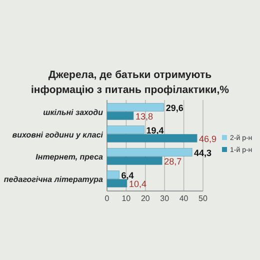  I want to click on y-tick-label: педагогічна література, so click(54, 179).